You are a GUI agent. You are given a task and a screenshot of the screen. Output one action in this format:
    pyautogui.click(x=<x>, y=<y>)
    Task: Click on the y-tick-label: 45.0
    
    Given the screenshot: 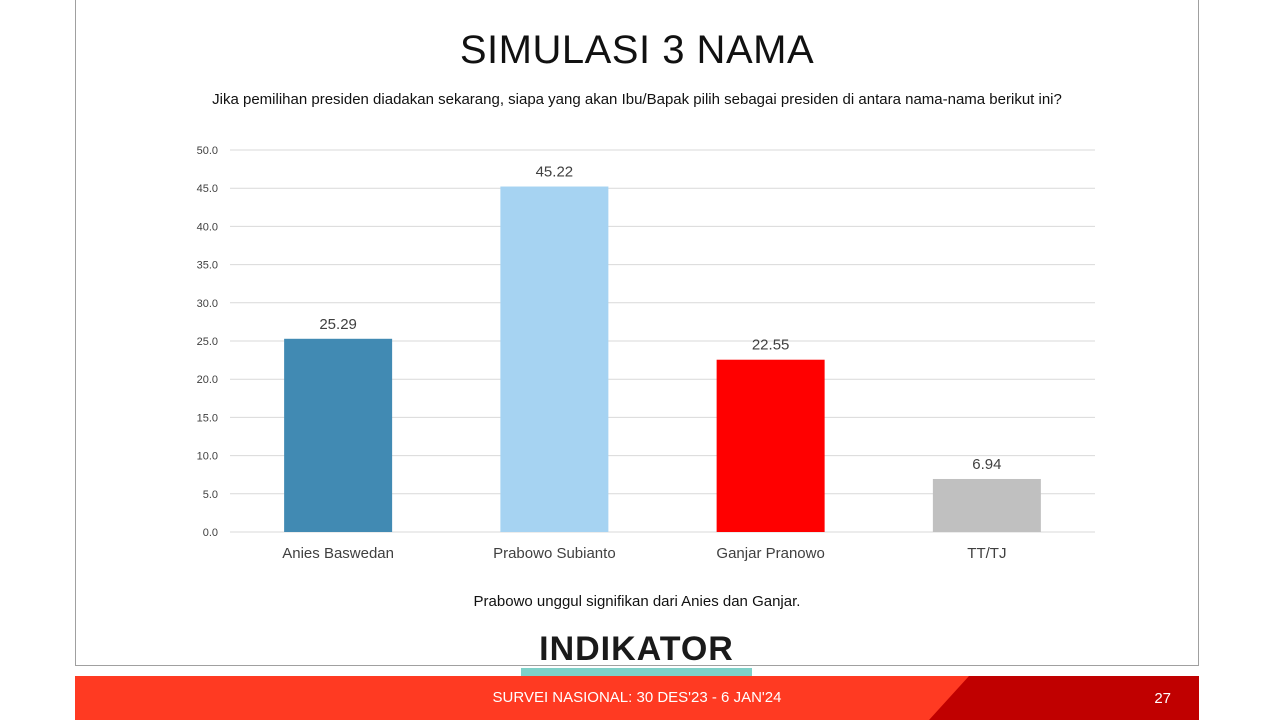 What is the action you would take?
    pyautogui.click(x=207, y=189)
    